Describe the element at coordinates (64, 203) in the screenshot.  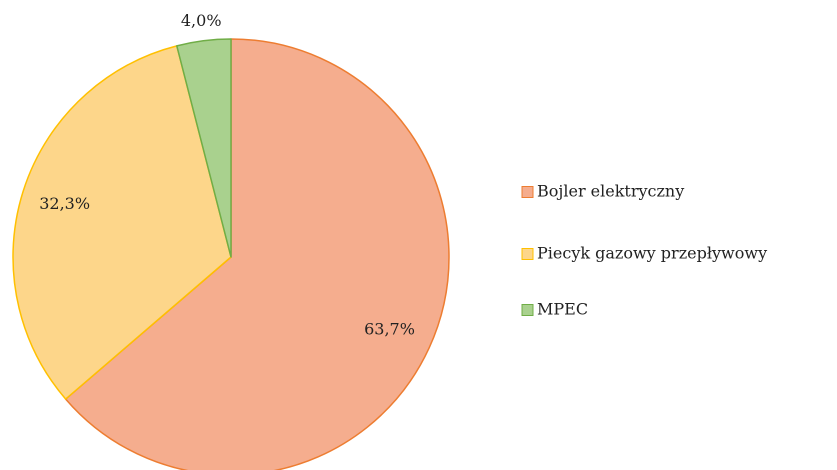
I see `data-label: 32,3%` at that location.